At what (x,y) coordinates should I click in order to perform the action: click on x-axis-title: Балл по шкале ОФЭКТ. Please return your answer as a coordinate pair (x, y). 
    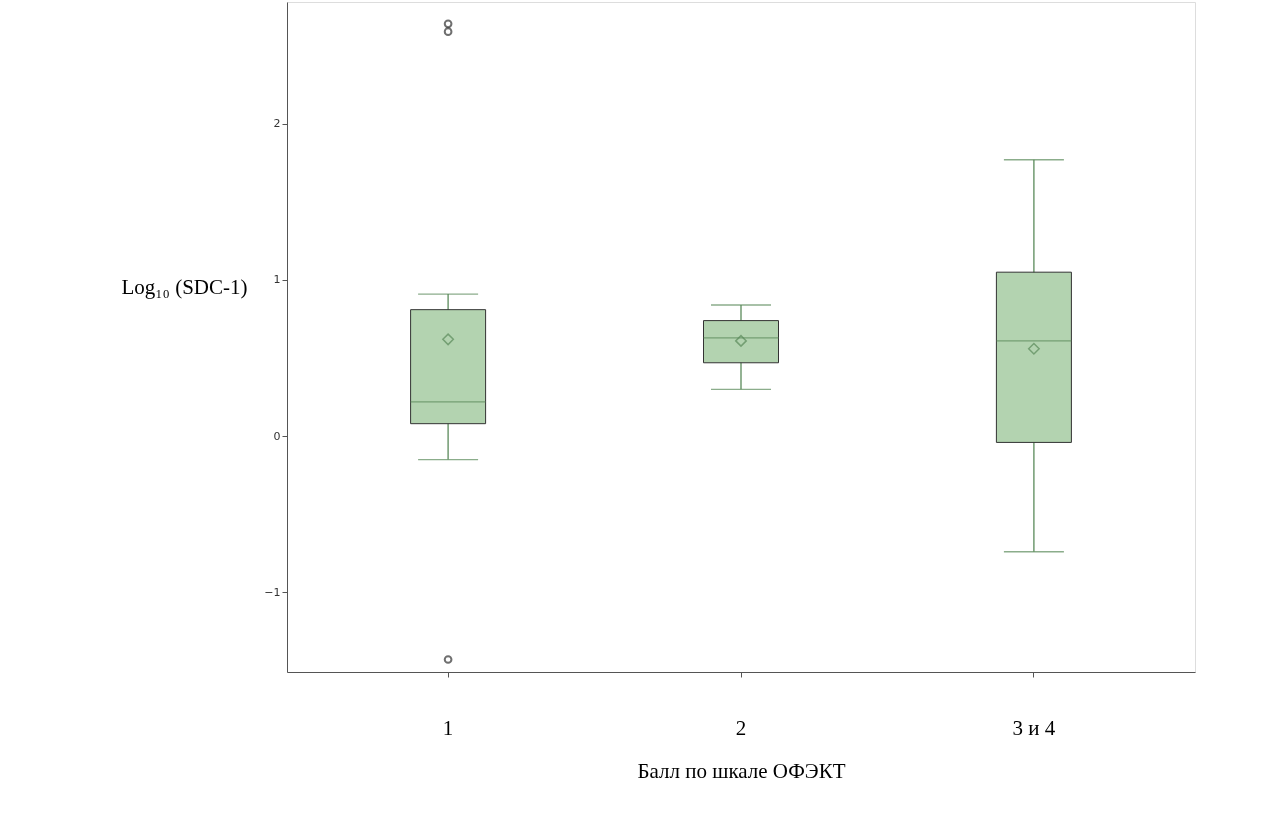
    Looking at the image, I should click on (741, 770).